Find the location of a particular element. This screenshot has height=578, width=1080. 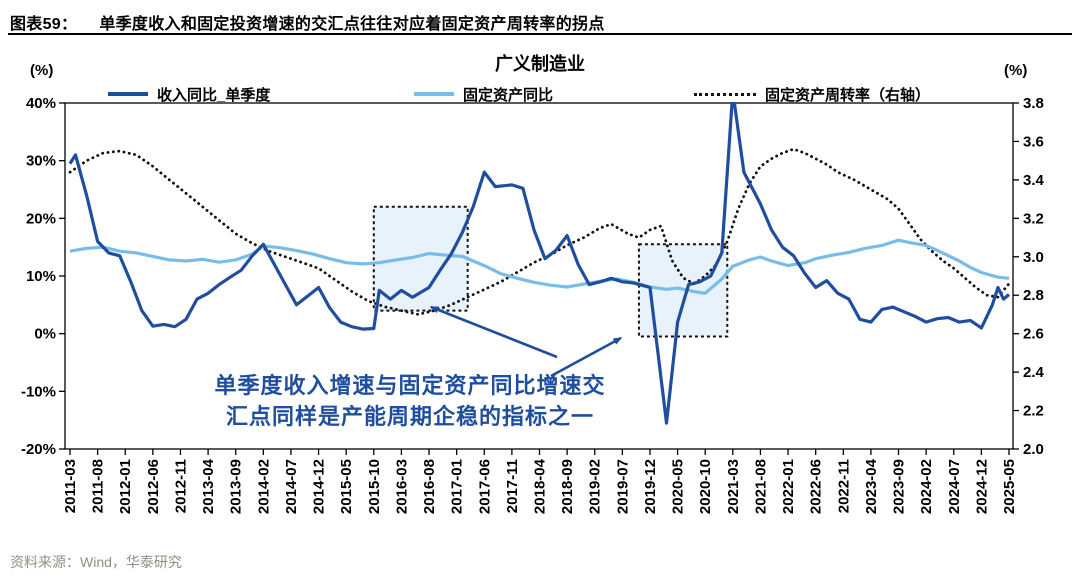

x-axis-tick-label: 2022-11 is located at coordinates (843, 486).